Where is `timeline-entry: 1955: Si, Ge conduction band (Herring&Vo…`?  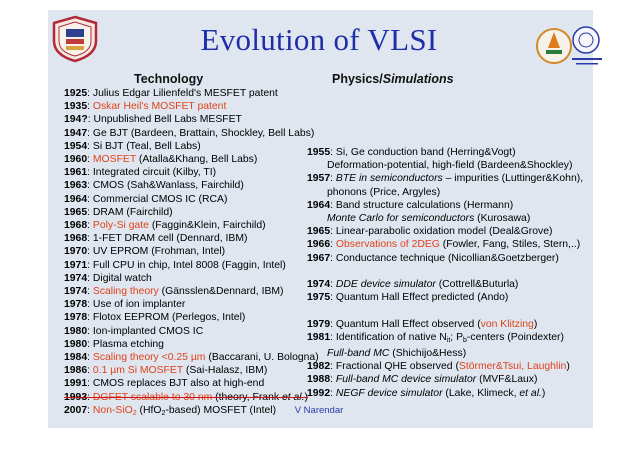
timeline-entry: 1955: Si, Ge conduction band (Herring&Vo… is located at coordinates (411, 152).